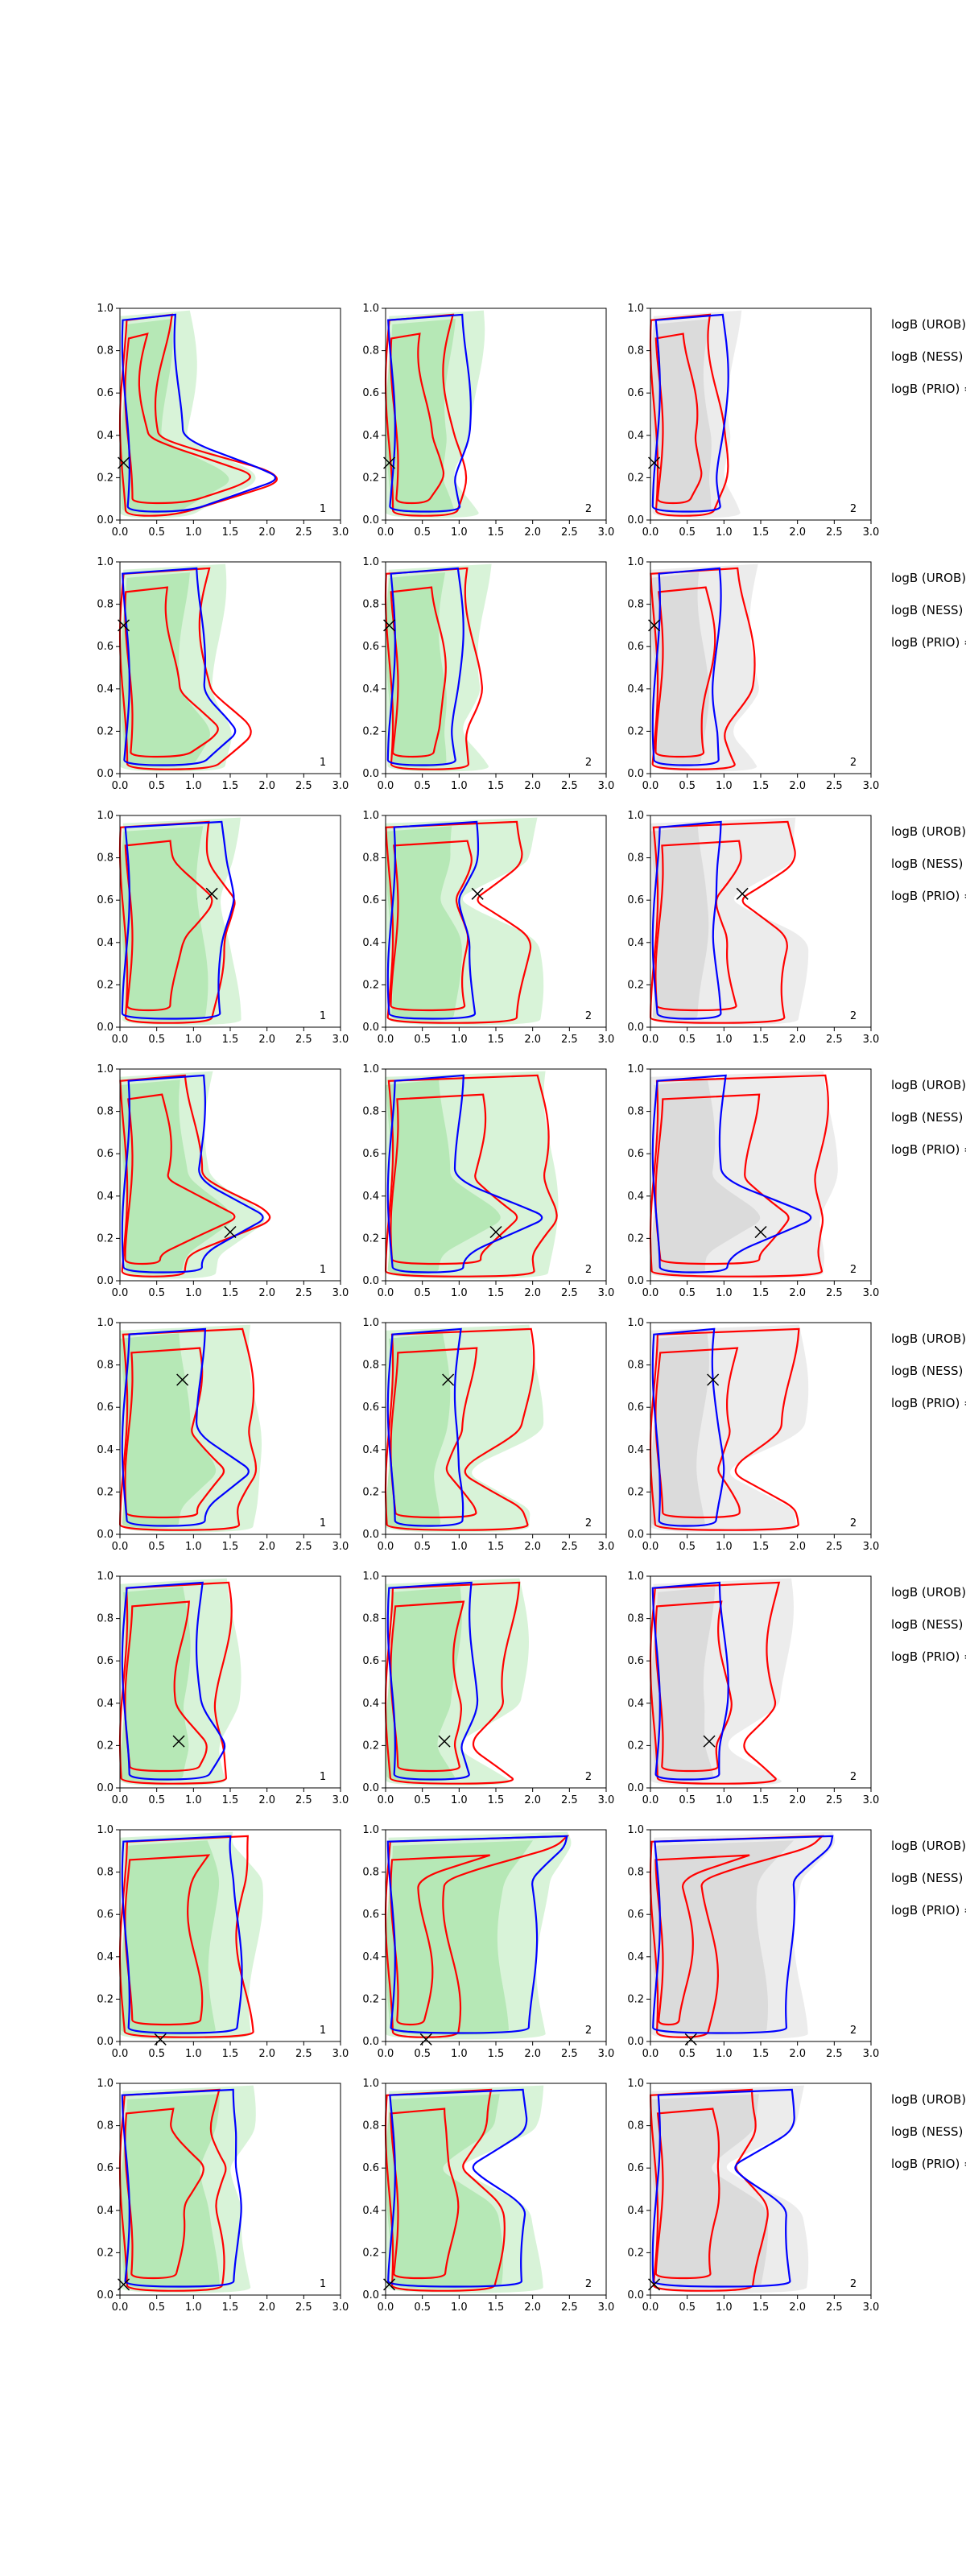  What do you see at coordinates (434, 1433) in the screenshot?
I see `red-contour-inner` at bounding box center [434, 1433].